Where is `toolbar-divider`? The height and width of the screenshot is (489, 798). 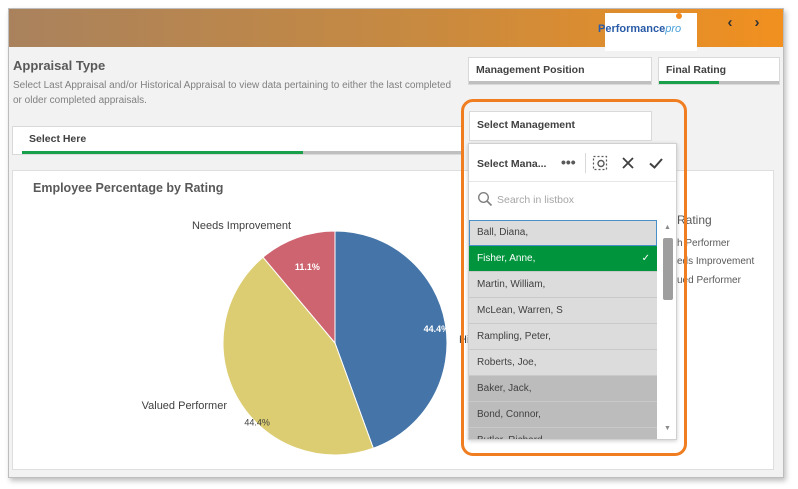
toolbar-divider is located at coordinates (585, 163).